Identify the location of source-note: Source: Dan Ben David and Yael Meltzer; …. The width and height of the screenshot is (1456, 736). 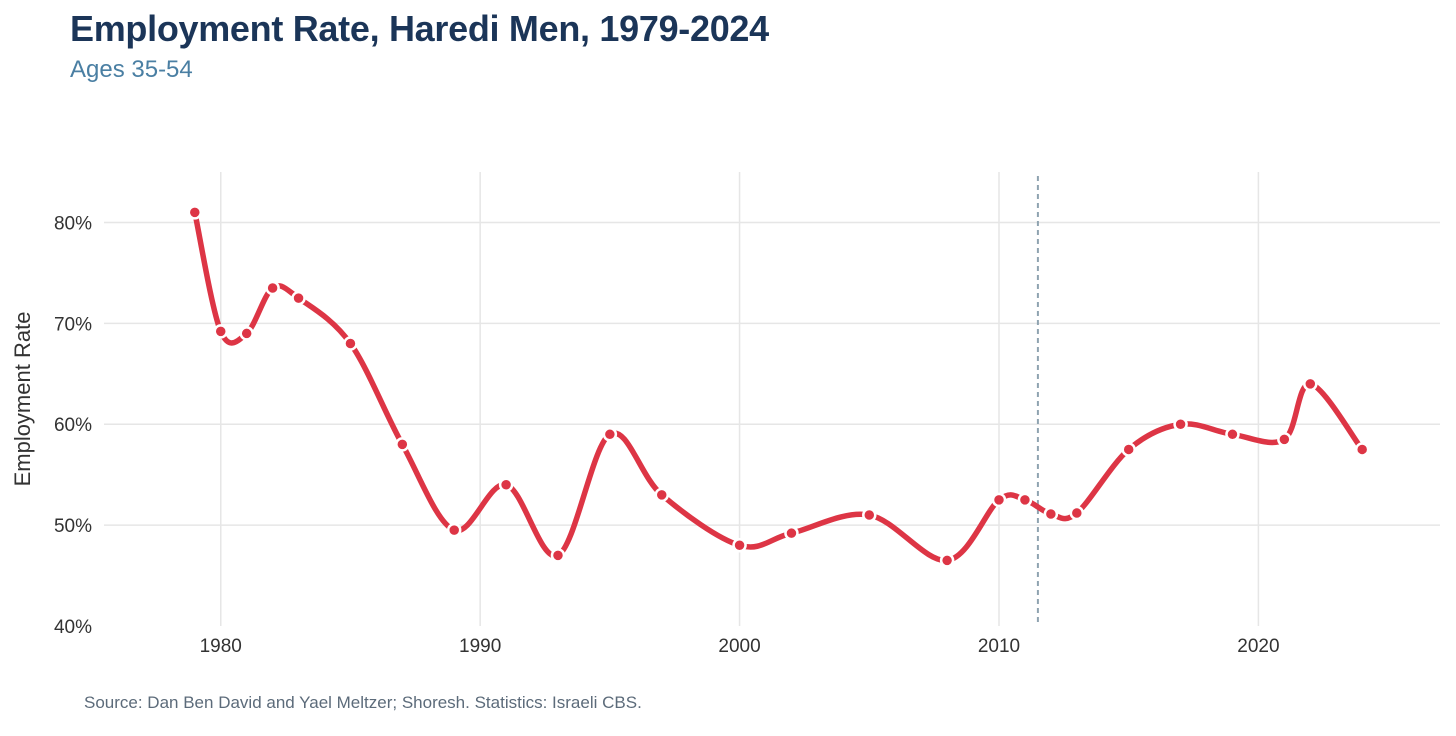
(363, 702).